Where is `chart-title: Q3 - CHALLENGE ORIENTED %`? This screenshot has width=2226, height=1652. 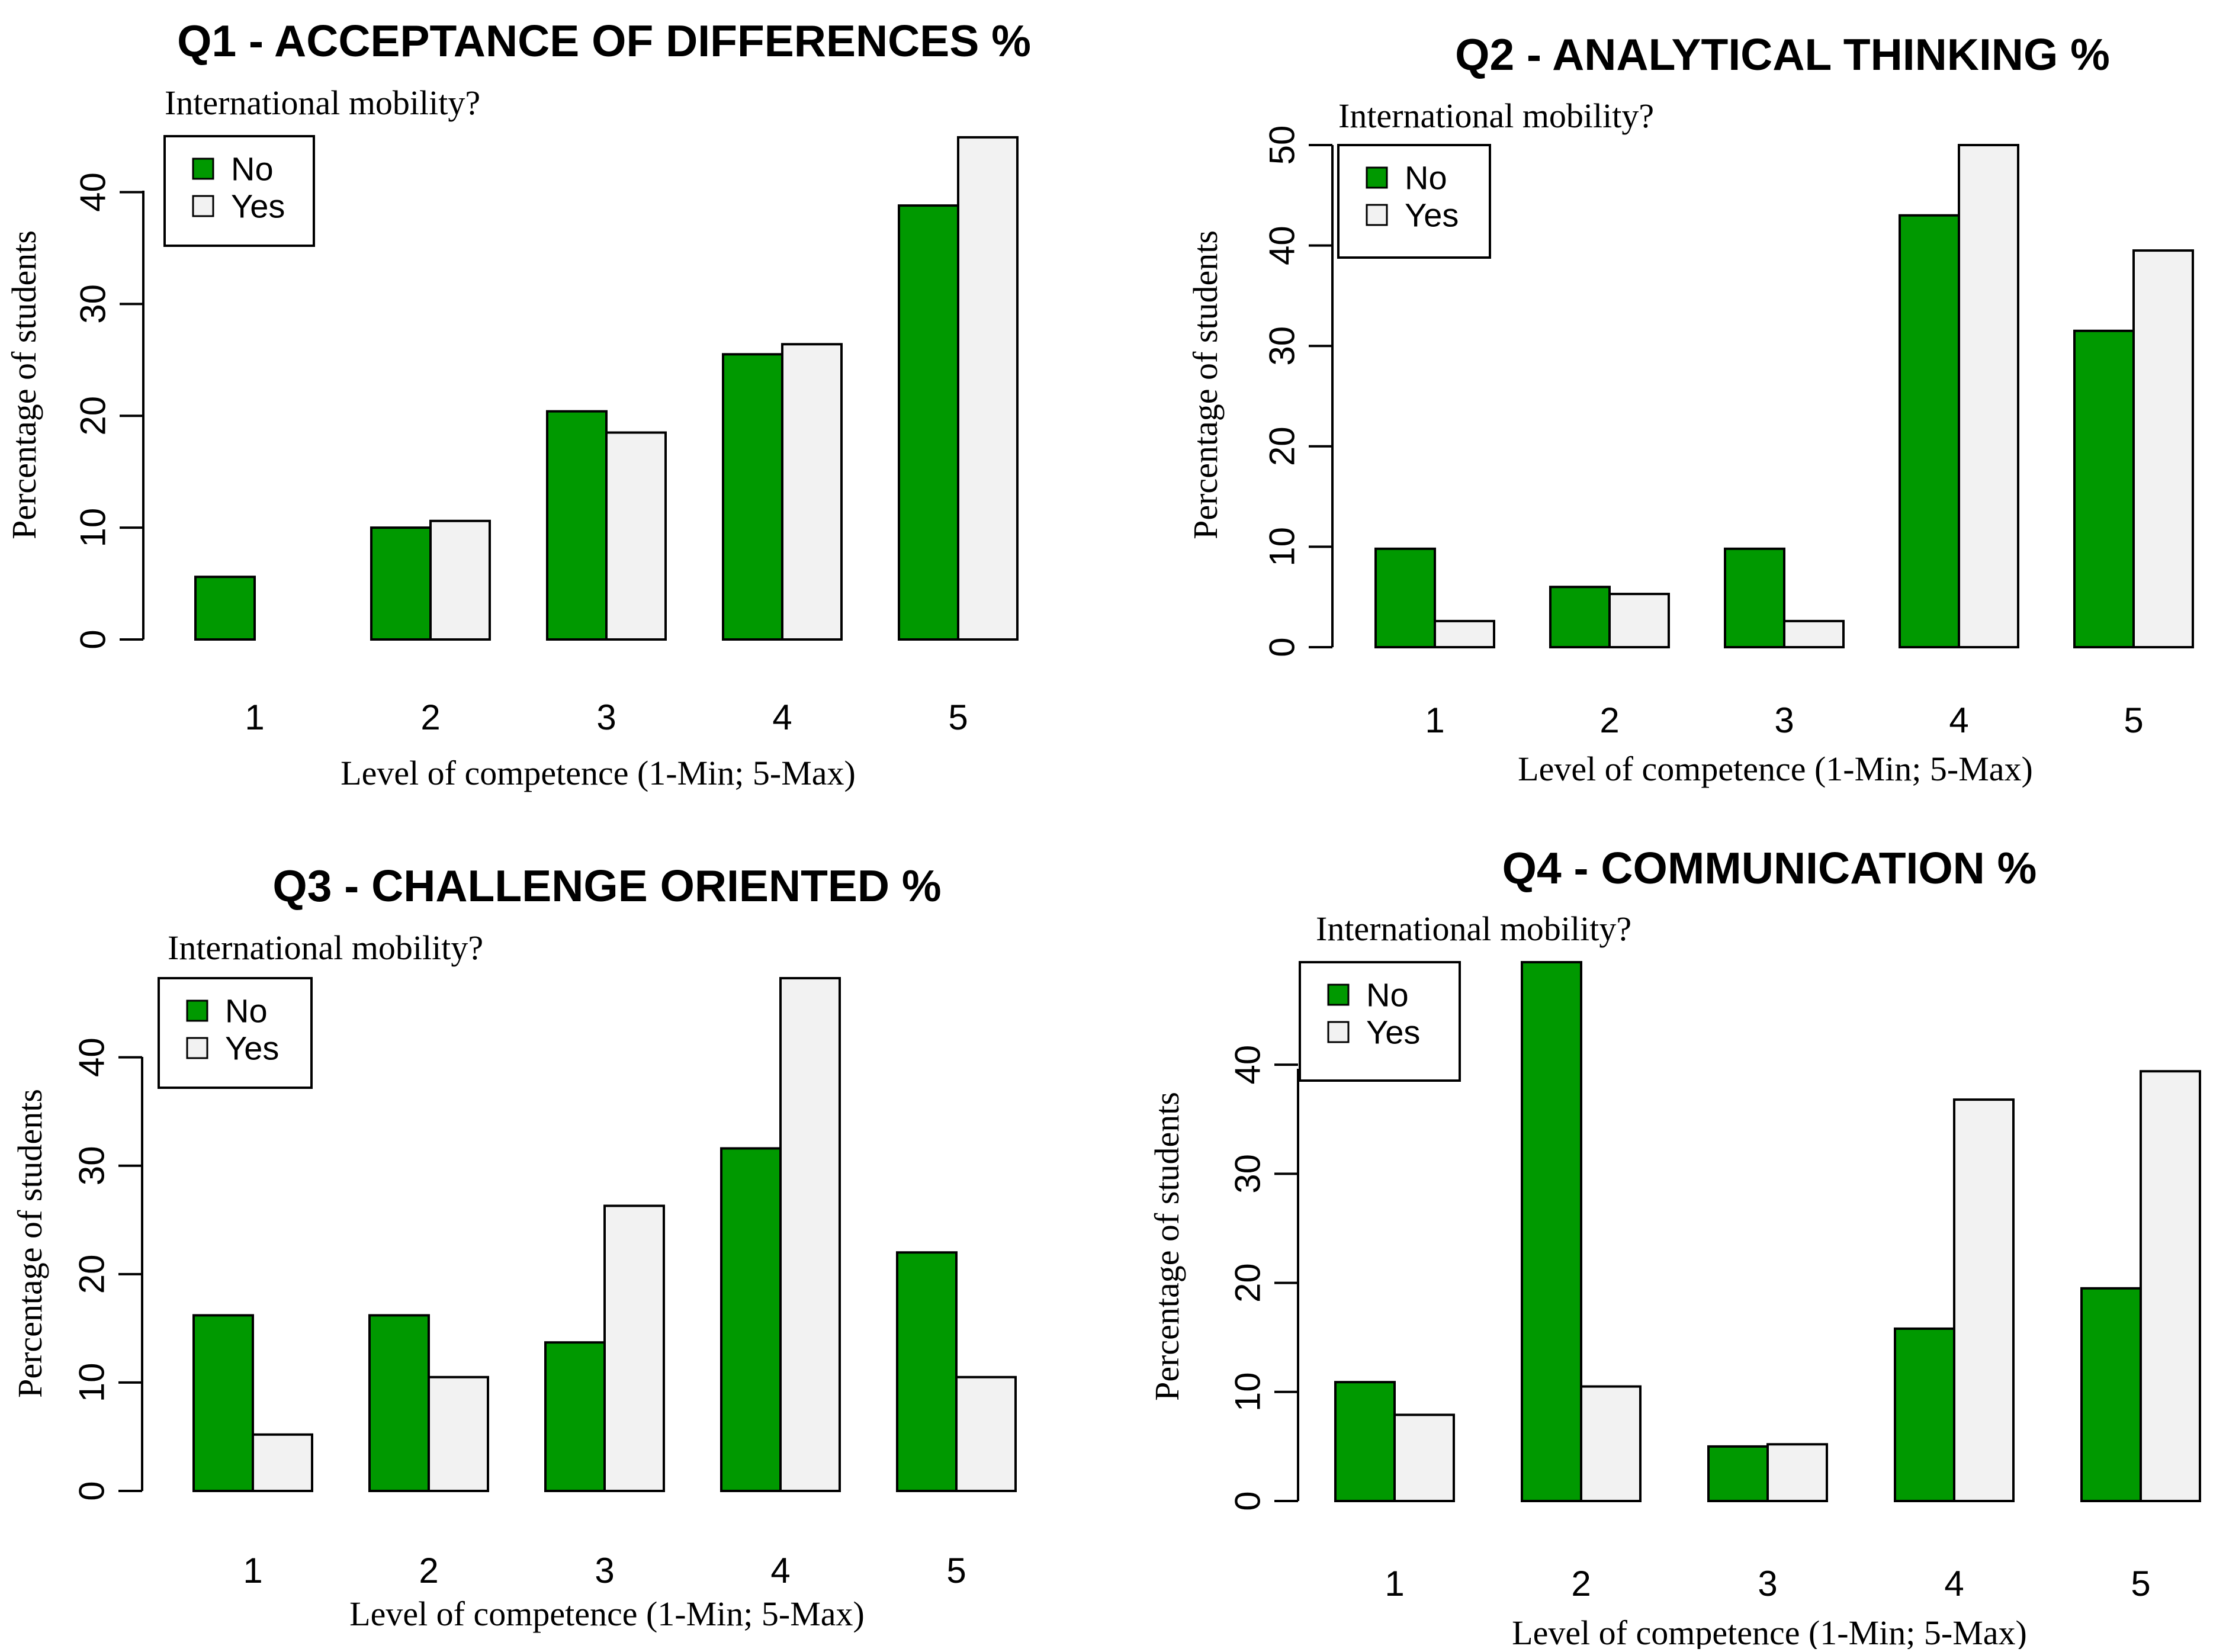
chart-title: Q3 - CHALLENGE ORIENTED % is located at coordinates (607, 886).